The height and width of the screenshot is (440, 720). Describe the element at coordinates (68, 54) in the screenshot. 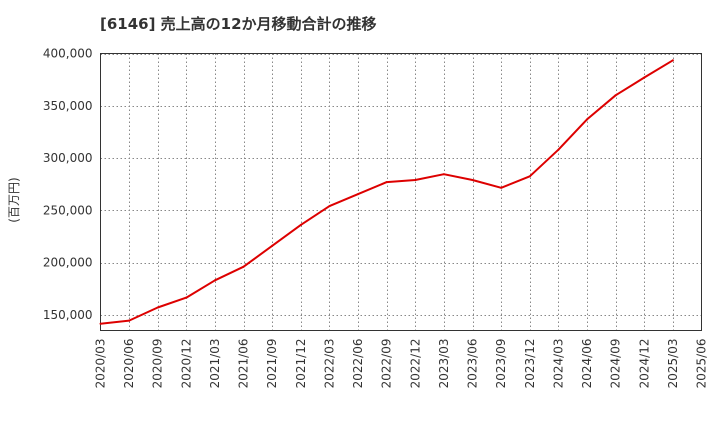

I see `y-tick-label: 400,000` at that location.